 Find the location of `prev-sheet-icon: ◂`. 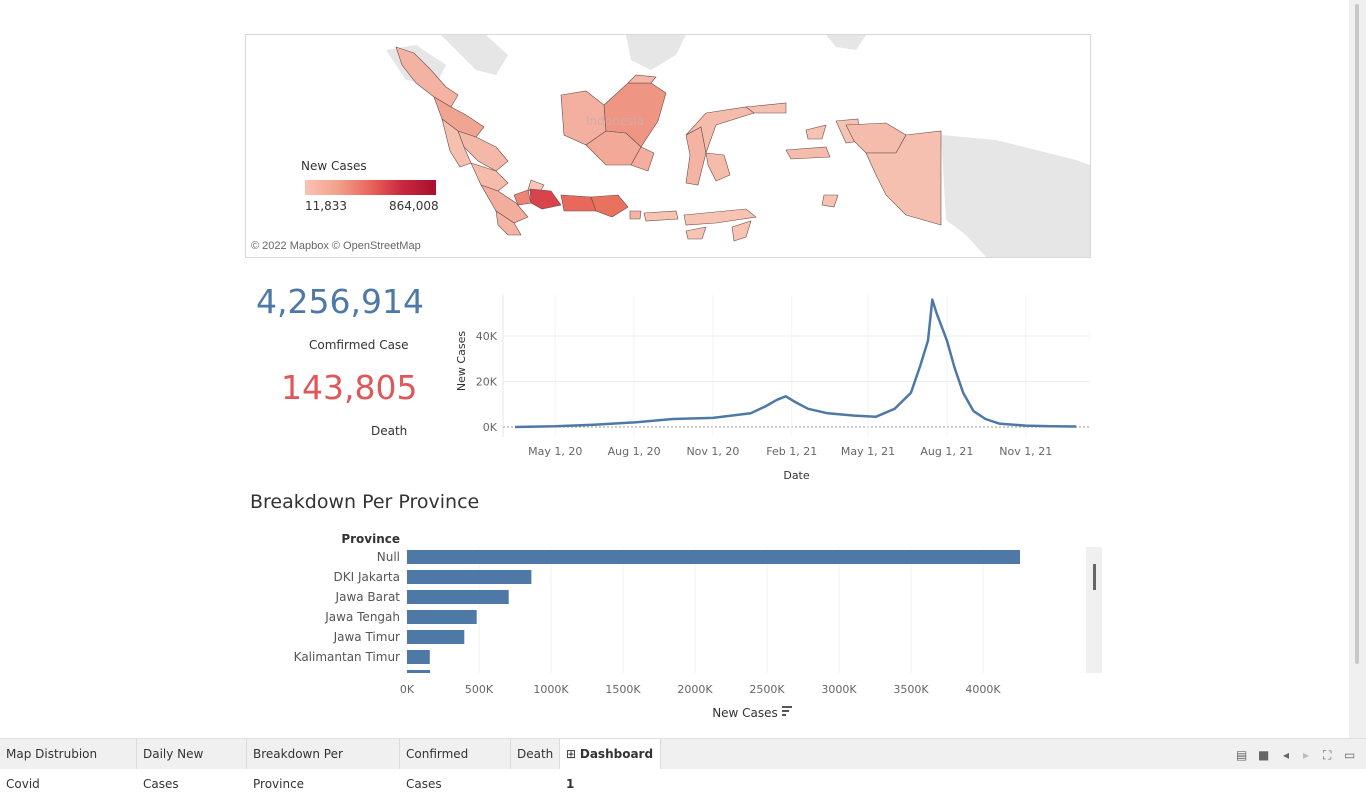

prev-sheet-icon: ◂ is located at coordinates (1286, 755).